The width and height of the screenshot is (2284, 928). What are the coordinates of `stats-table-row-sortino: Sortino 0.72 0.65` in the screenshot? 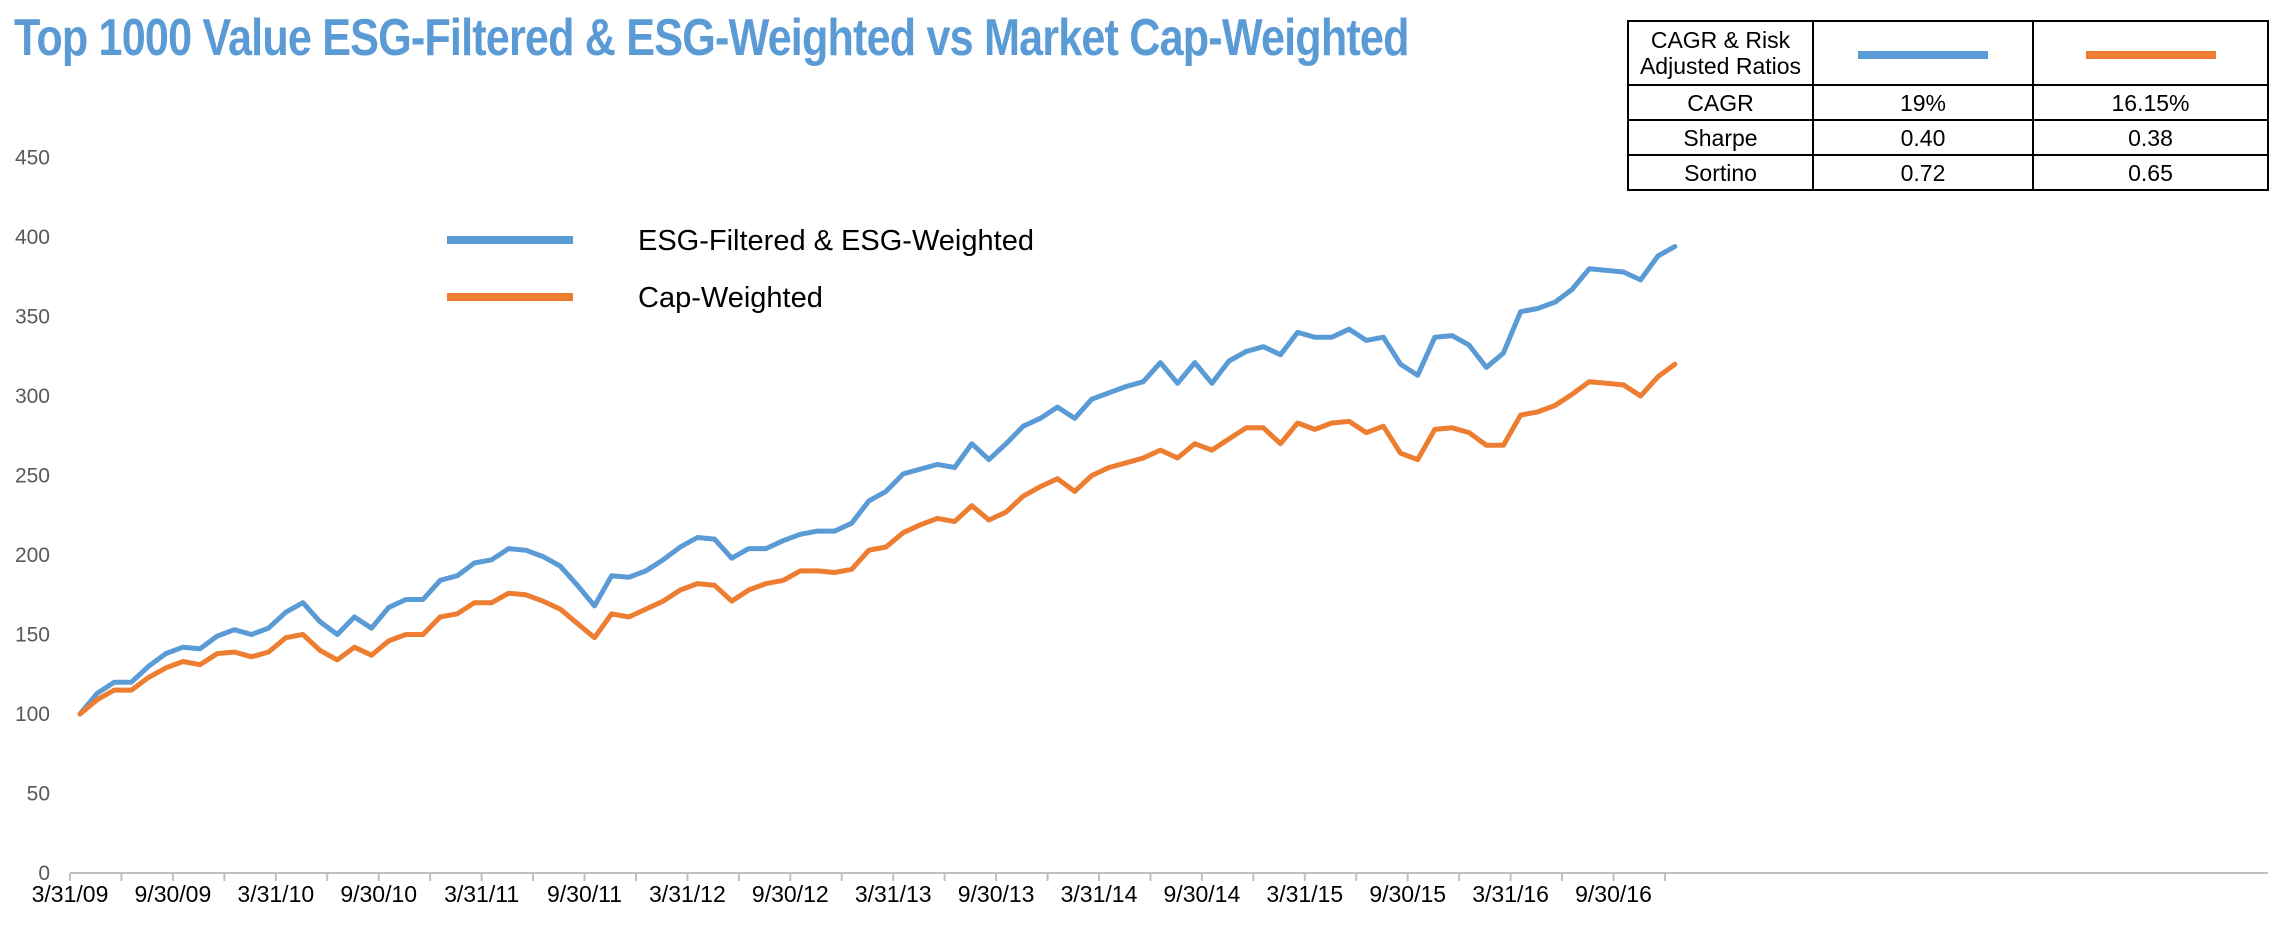 It's located at (1948, 172).